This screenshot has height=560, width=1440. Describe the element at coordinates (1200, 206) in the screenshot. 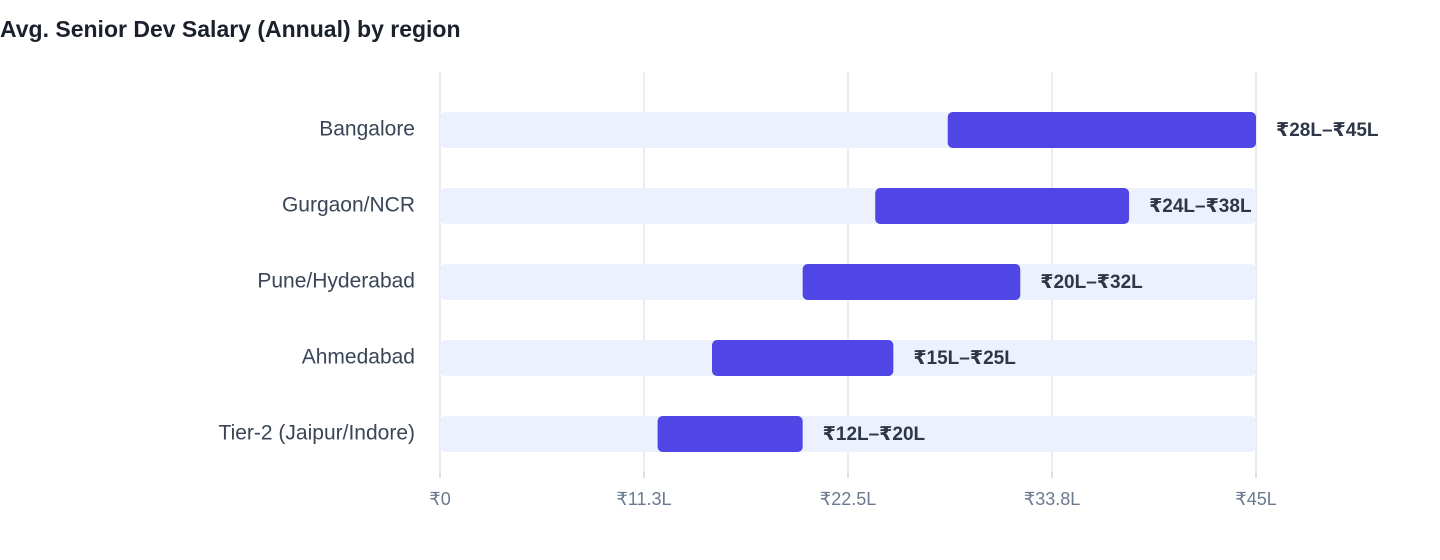

I see `value-label: ₹24L–₹38L` at that location.